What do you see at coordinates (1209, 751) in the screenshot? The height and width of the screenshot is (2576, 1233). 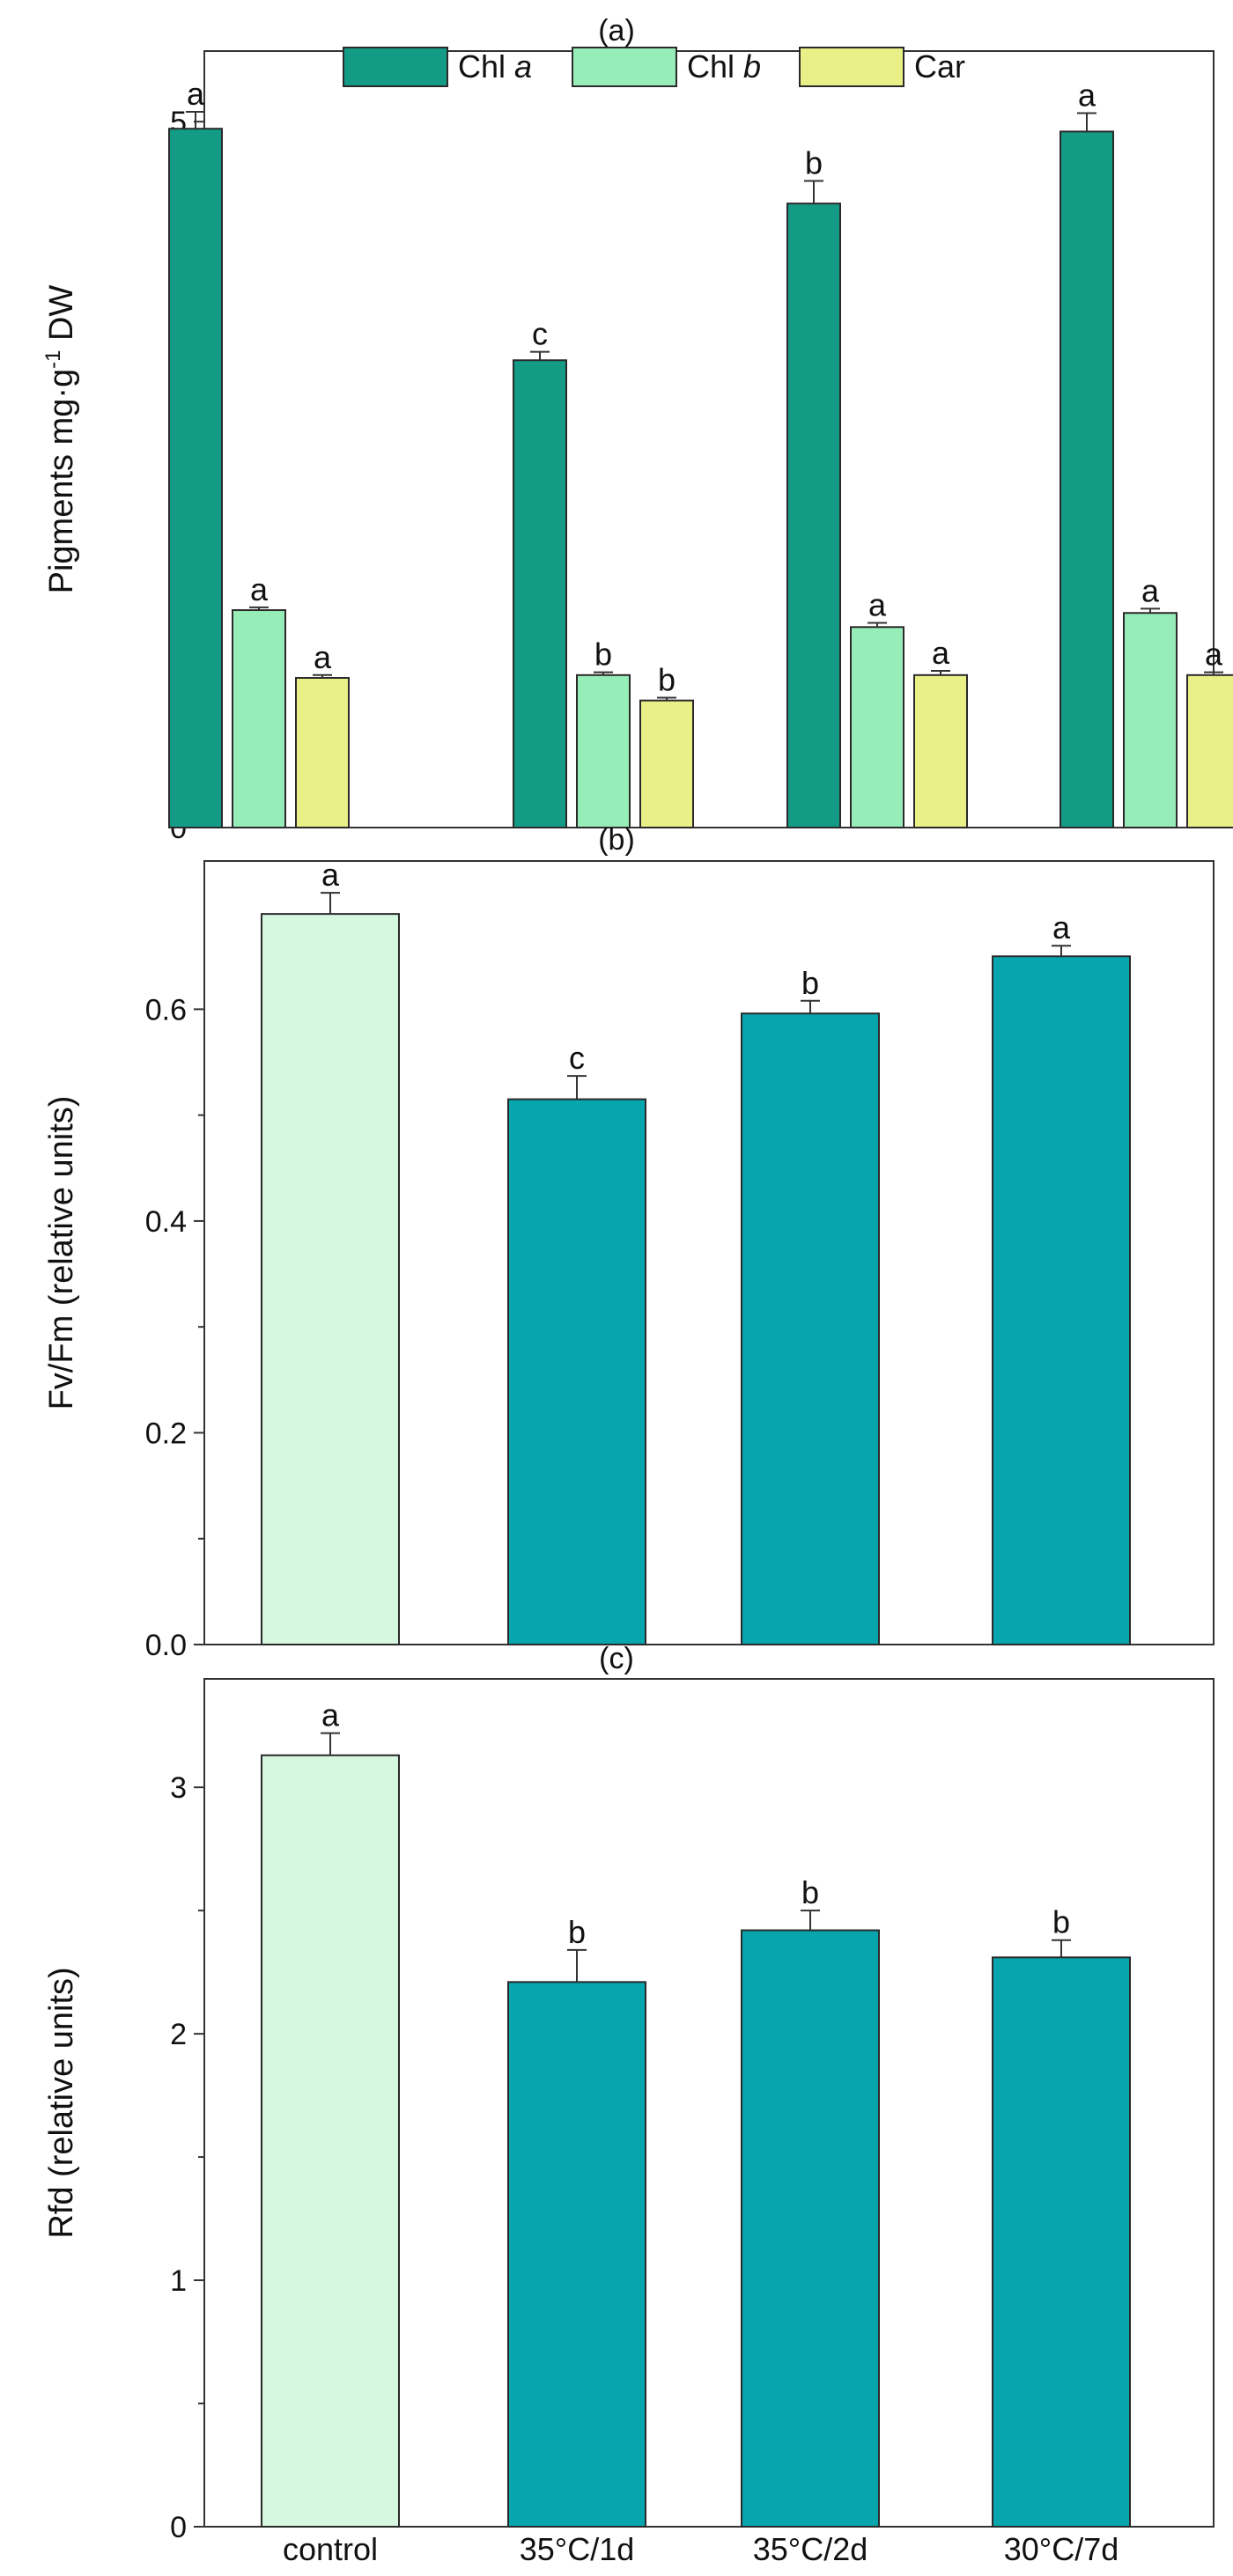 I see `bar-a-s2-c3` at bounding box center [1209, 751].